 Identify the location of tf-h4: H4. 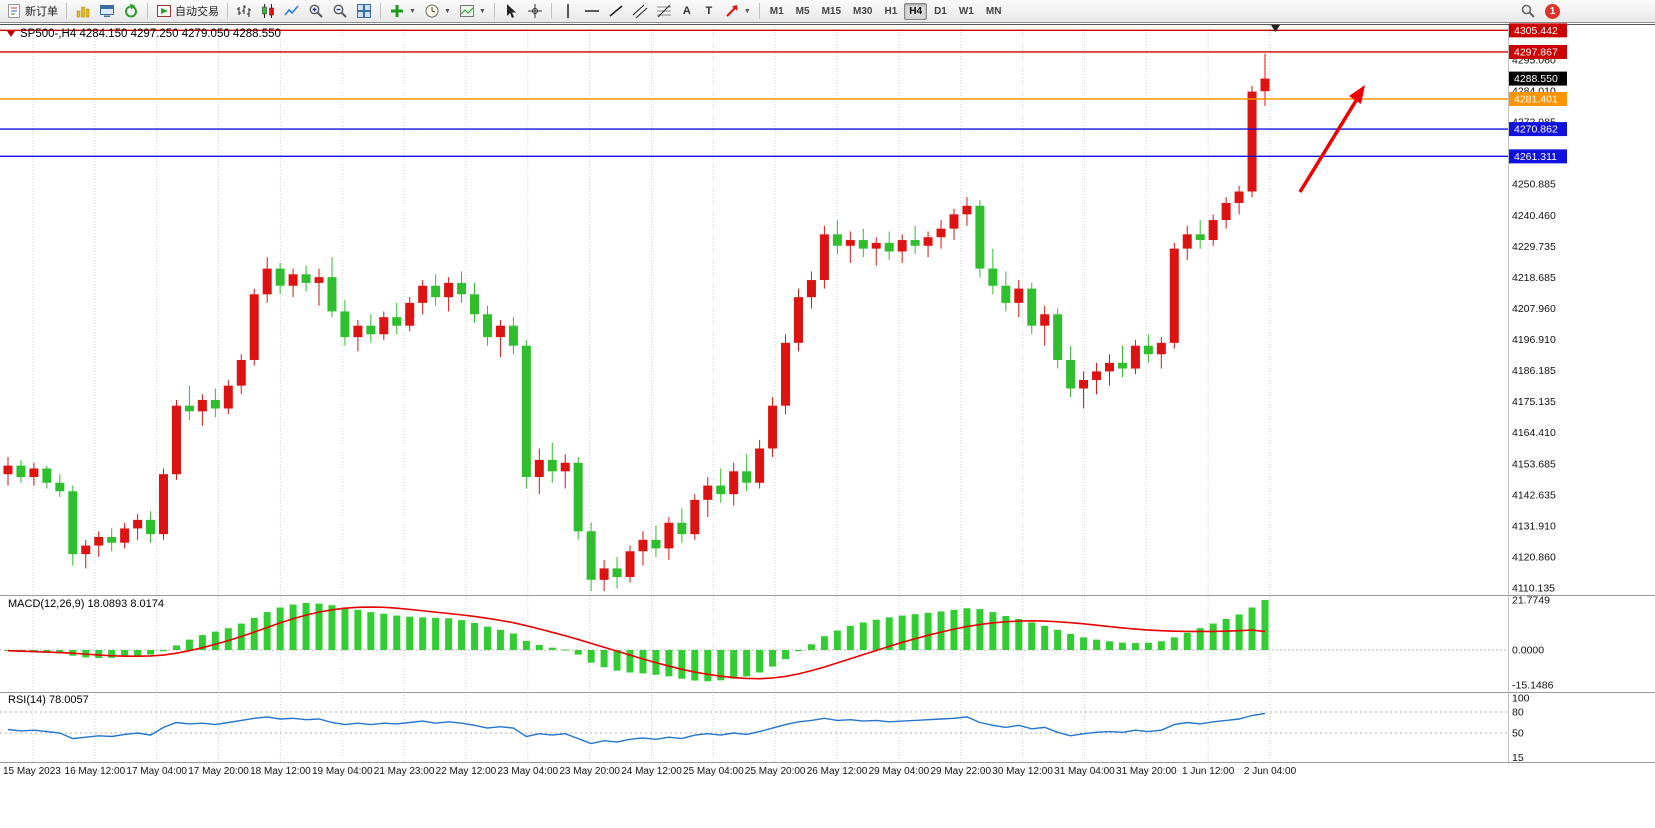
(916, 11).